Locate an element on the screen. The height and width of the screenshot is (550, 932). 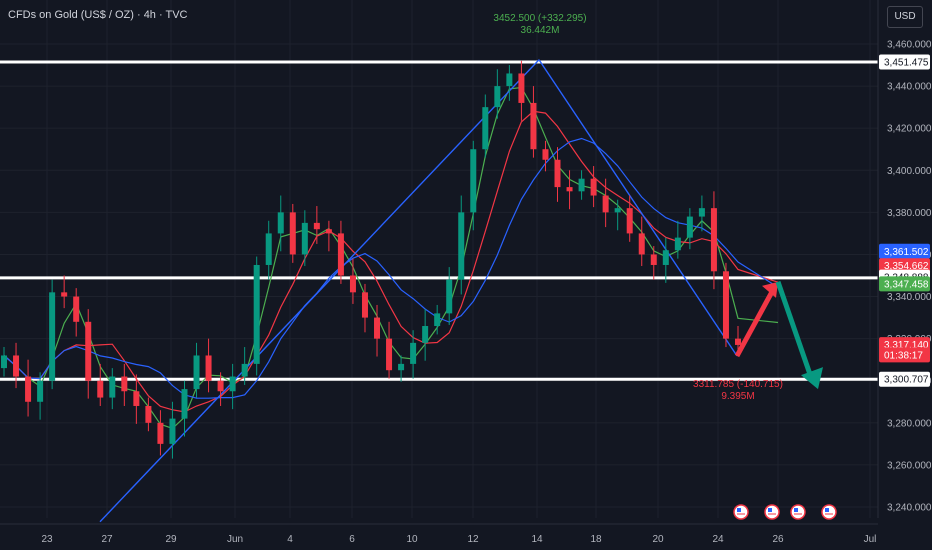
time-tick-label: 12 is located at coordinates (473, 539).